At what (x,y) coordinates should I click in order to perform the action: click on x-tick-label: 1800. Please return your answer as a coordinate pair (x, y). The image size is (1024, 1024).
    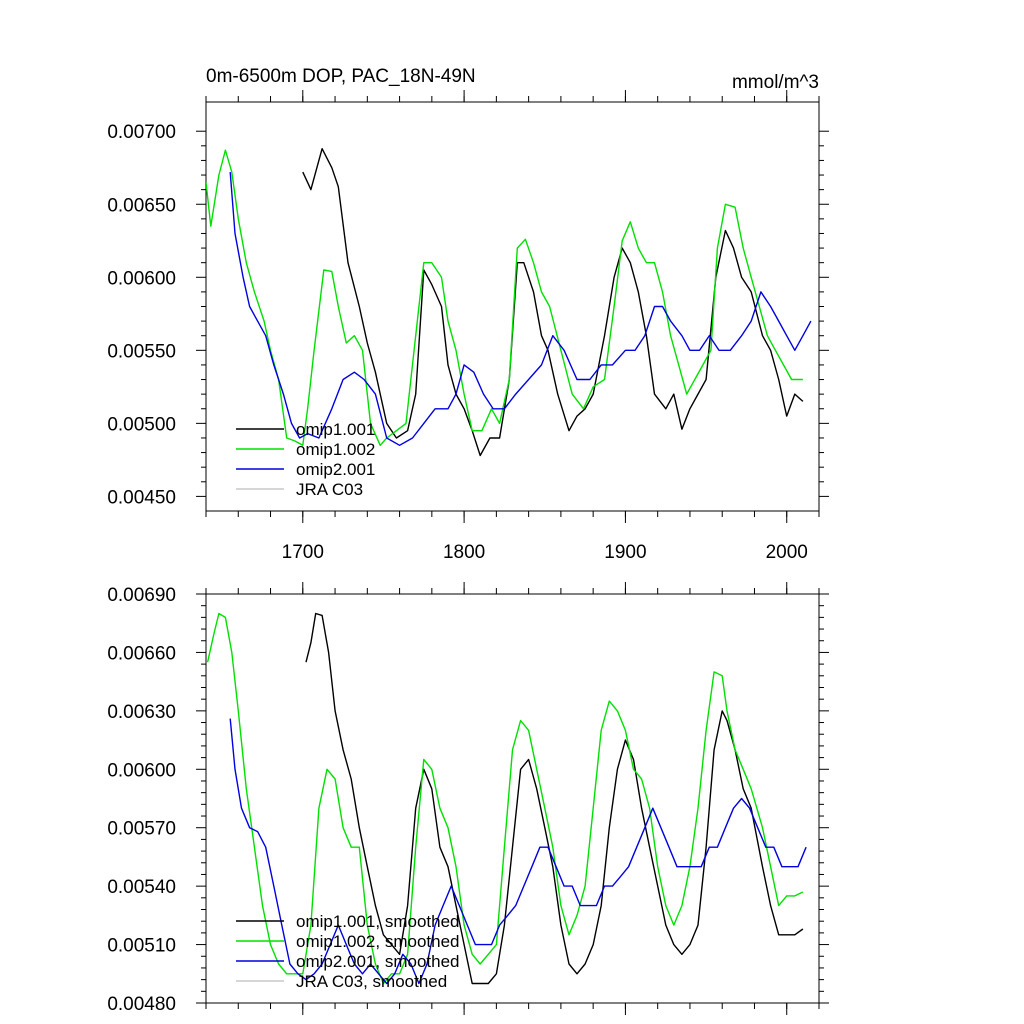
    Looking at the image, I should click on (464, 552).